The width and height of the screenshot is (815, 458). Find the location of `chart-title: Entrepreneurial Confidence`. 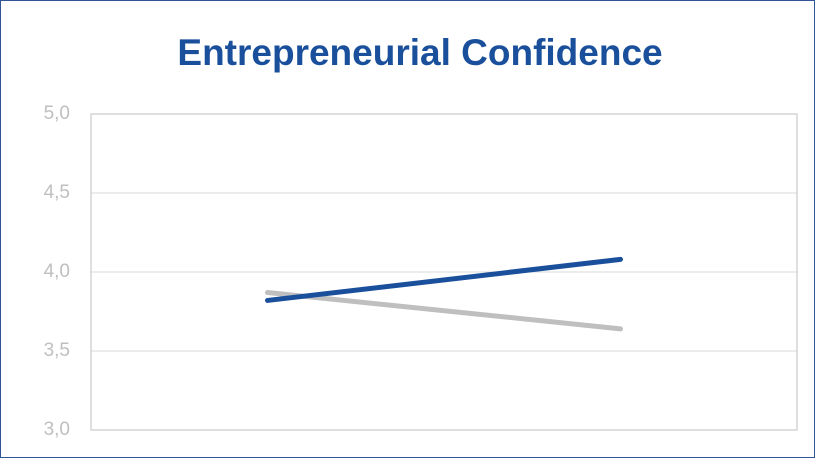

chart-title: Entrepreneurial Confidence is located at coordinates (419, 52).